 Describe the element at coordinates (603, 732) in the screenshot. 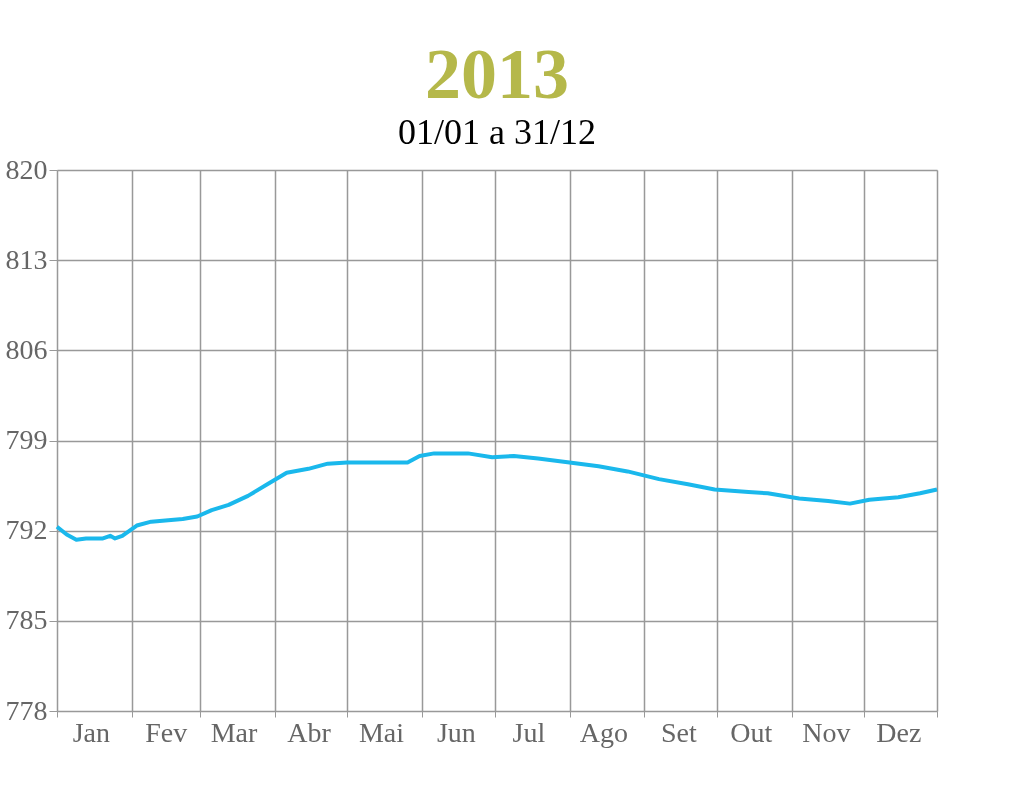

I see `x-tick-label: Ago` at that location.